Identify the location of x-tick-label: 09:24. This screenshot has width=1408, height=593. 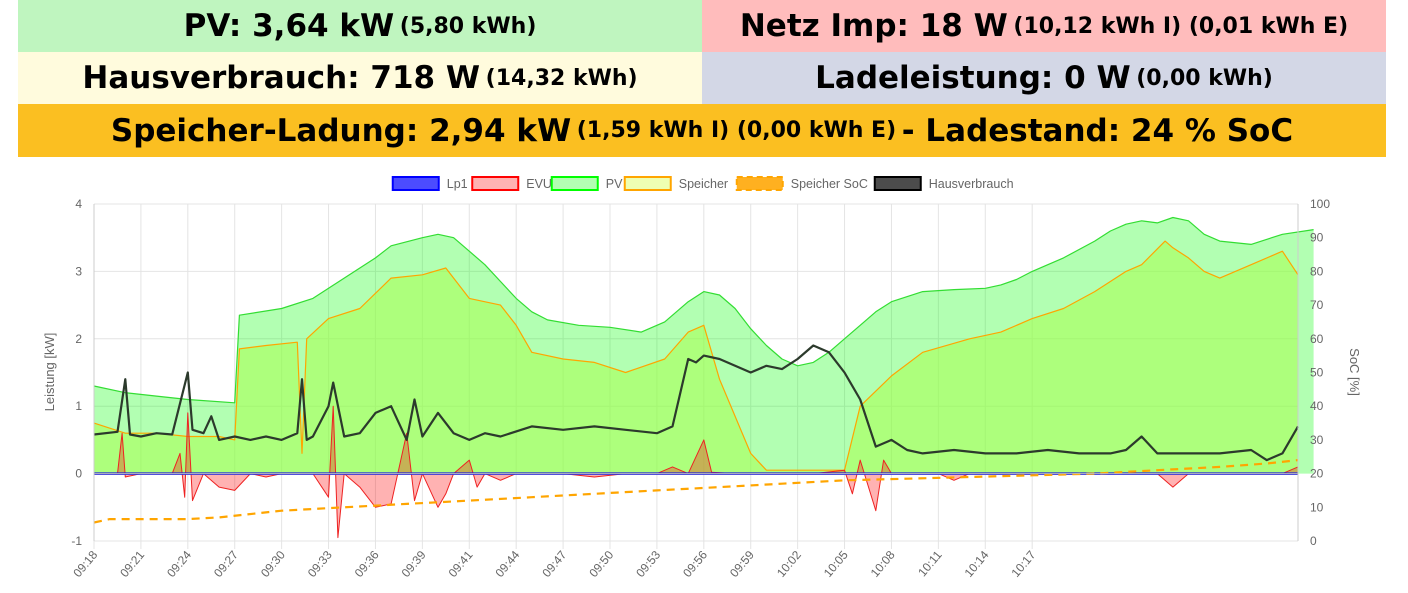
(179, 564).